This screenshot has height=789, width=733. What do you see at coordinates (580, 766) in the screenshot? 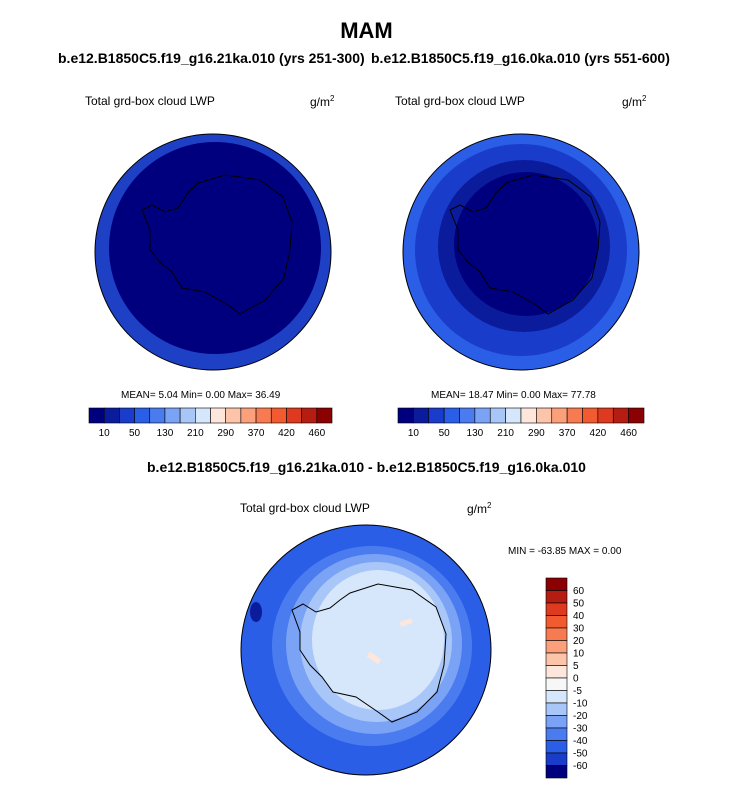
I see `colorbar-tick-label: -60` at bounding box center [580, 766].